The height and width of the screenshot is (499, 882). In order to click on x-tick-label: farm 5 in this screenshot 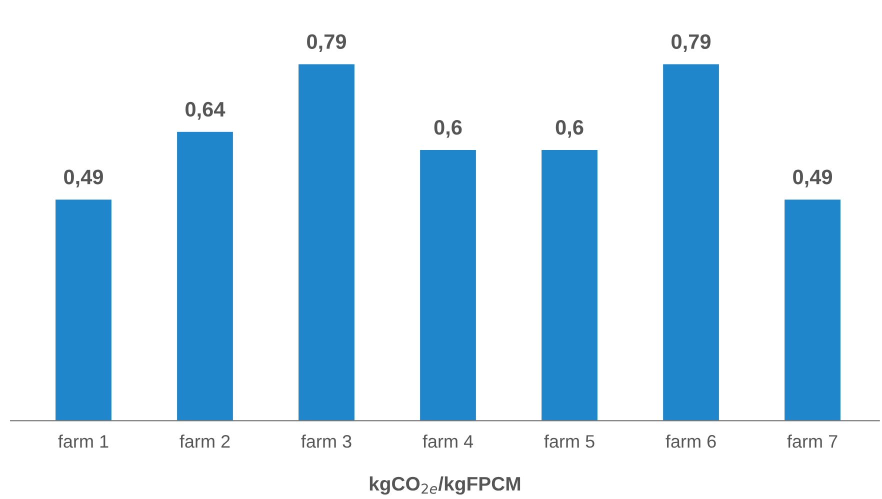, I will do `click(569, 441)`.